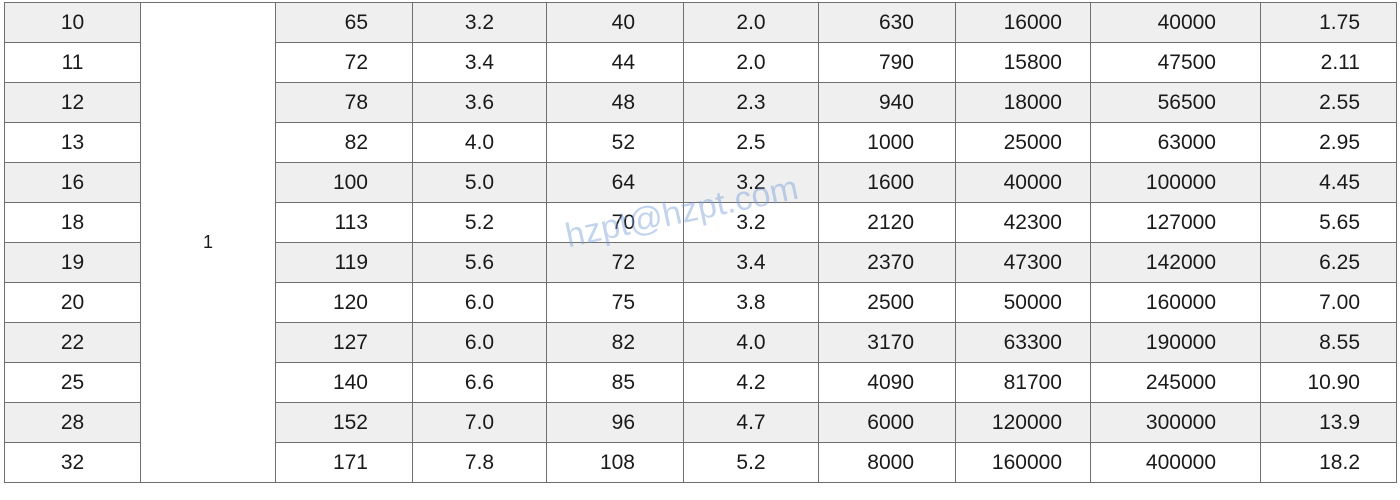 This screenshot has height=500, width=1400. What do you see at coordinates (887, 102) in the screenshot?
I see `table-cell: 940` at bounding box center [887, 102].